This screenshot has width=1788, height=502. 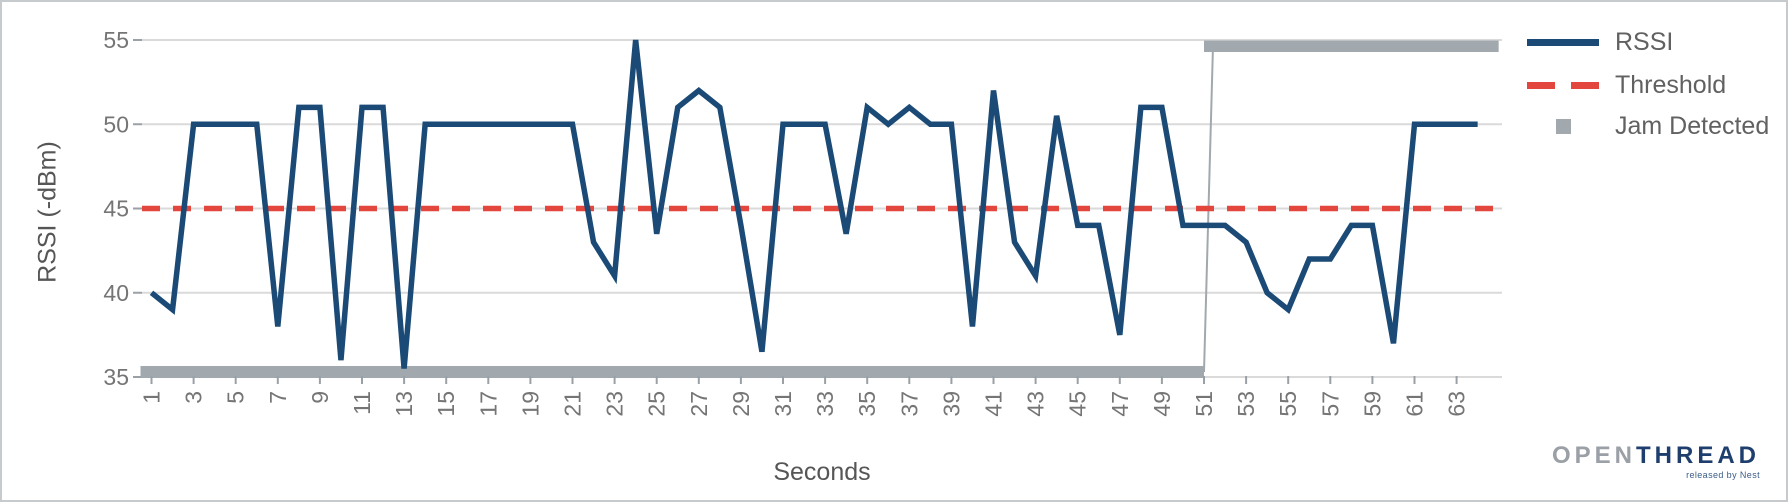 I want to click on x-tick-label: 35, so click(x=867, y=404).